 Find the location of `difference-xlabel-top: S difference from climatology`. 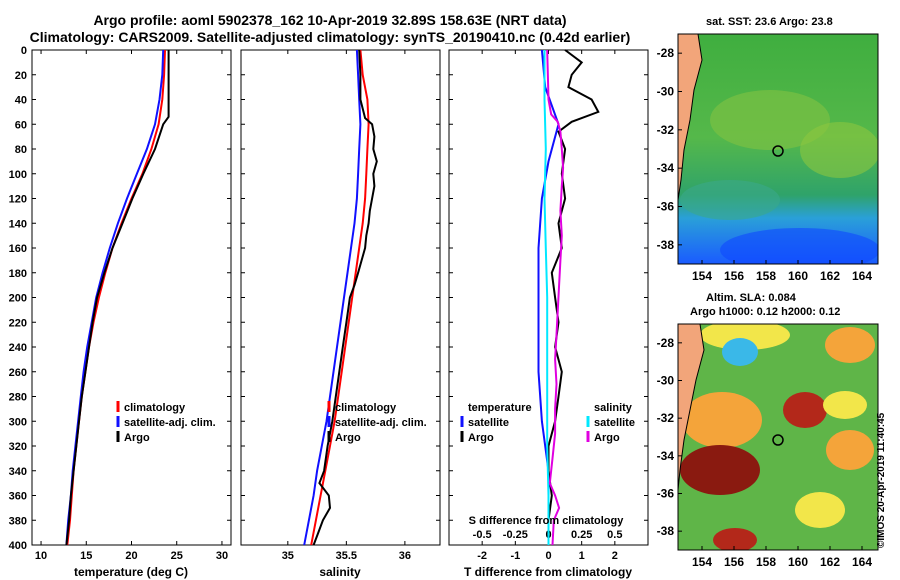

difference-xlabel-top: S difference from climatology is located at coordinates (547, 521).